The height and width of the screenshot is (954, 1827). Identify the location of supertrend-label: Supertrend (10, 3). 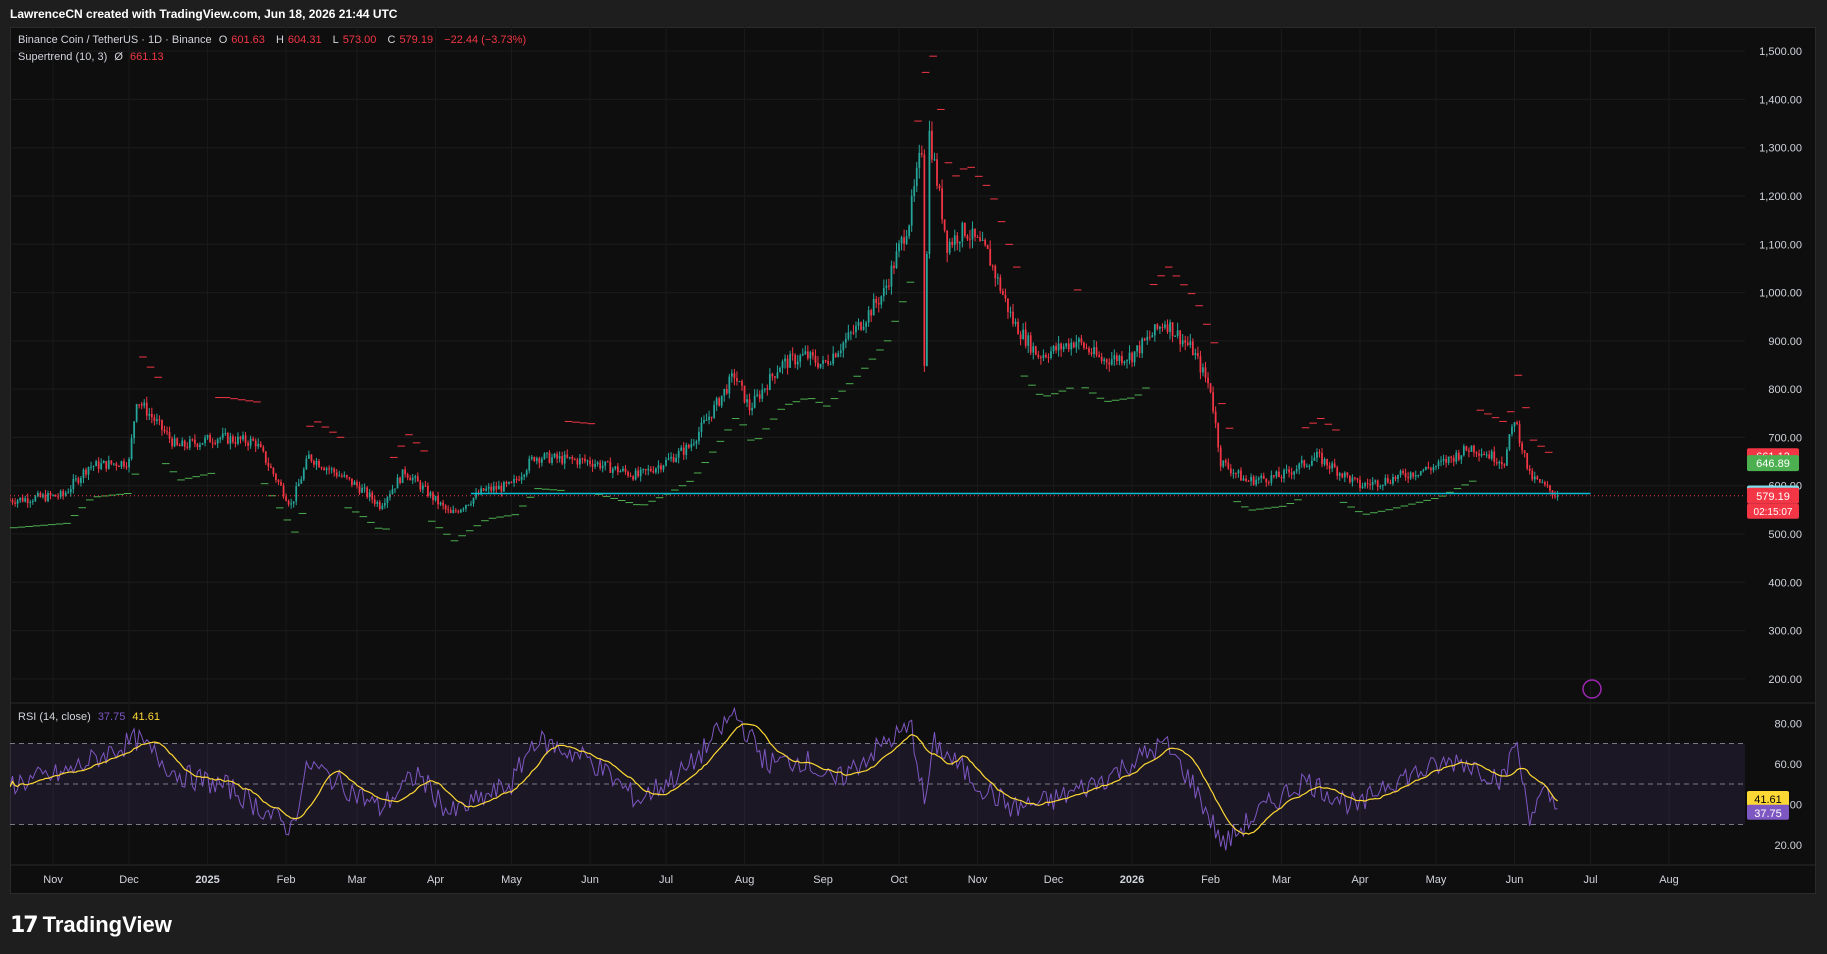
(63, 57).